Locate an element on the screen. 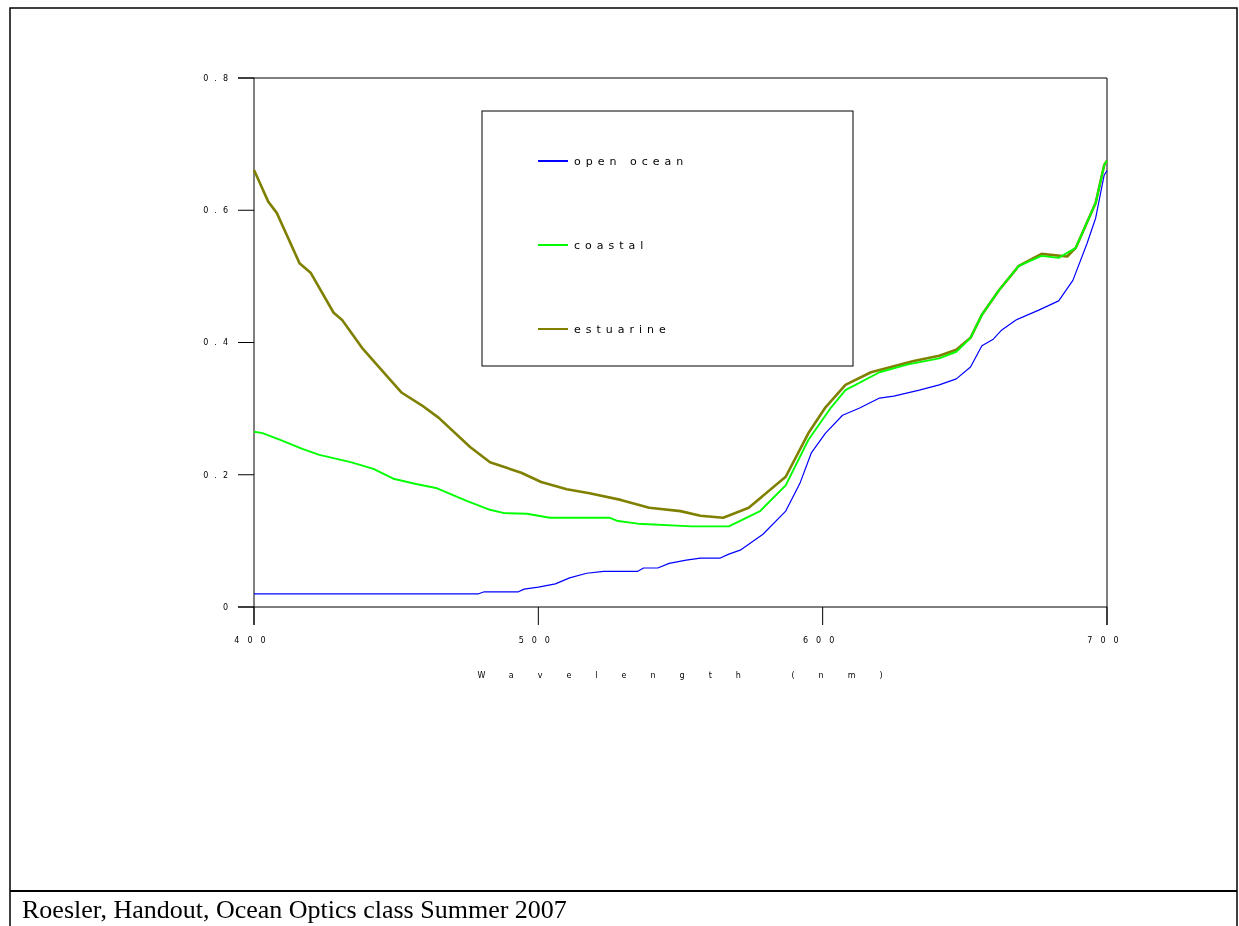 The height and width of the screenshot is (926, 1239). x-tick-label: 500 is located at coordinates (538, 640).